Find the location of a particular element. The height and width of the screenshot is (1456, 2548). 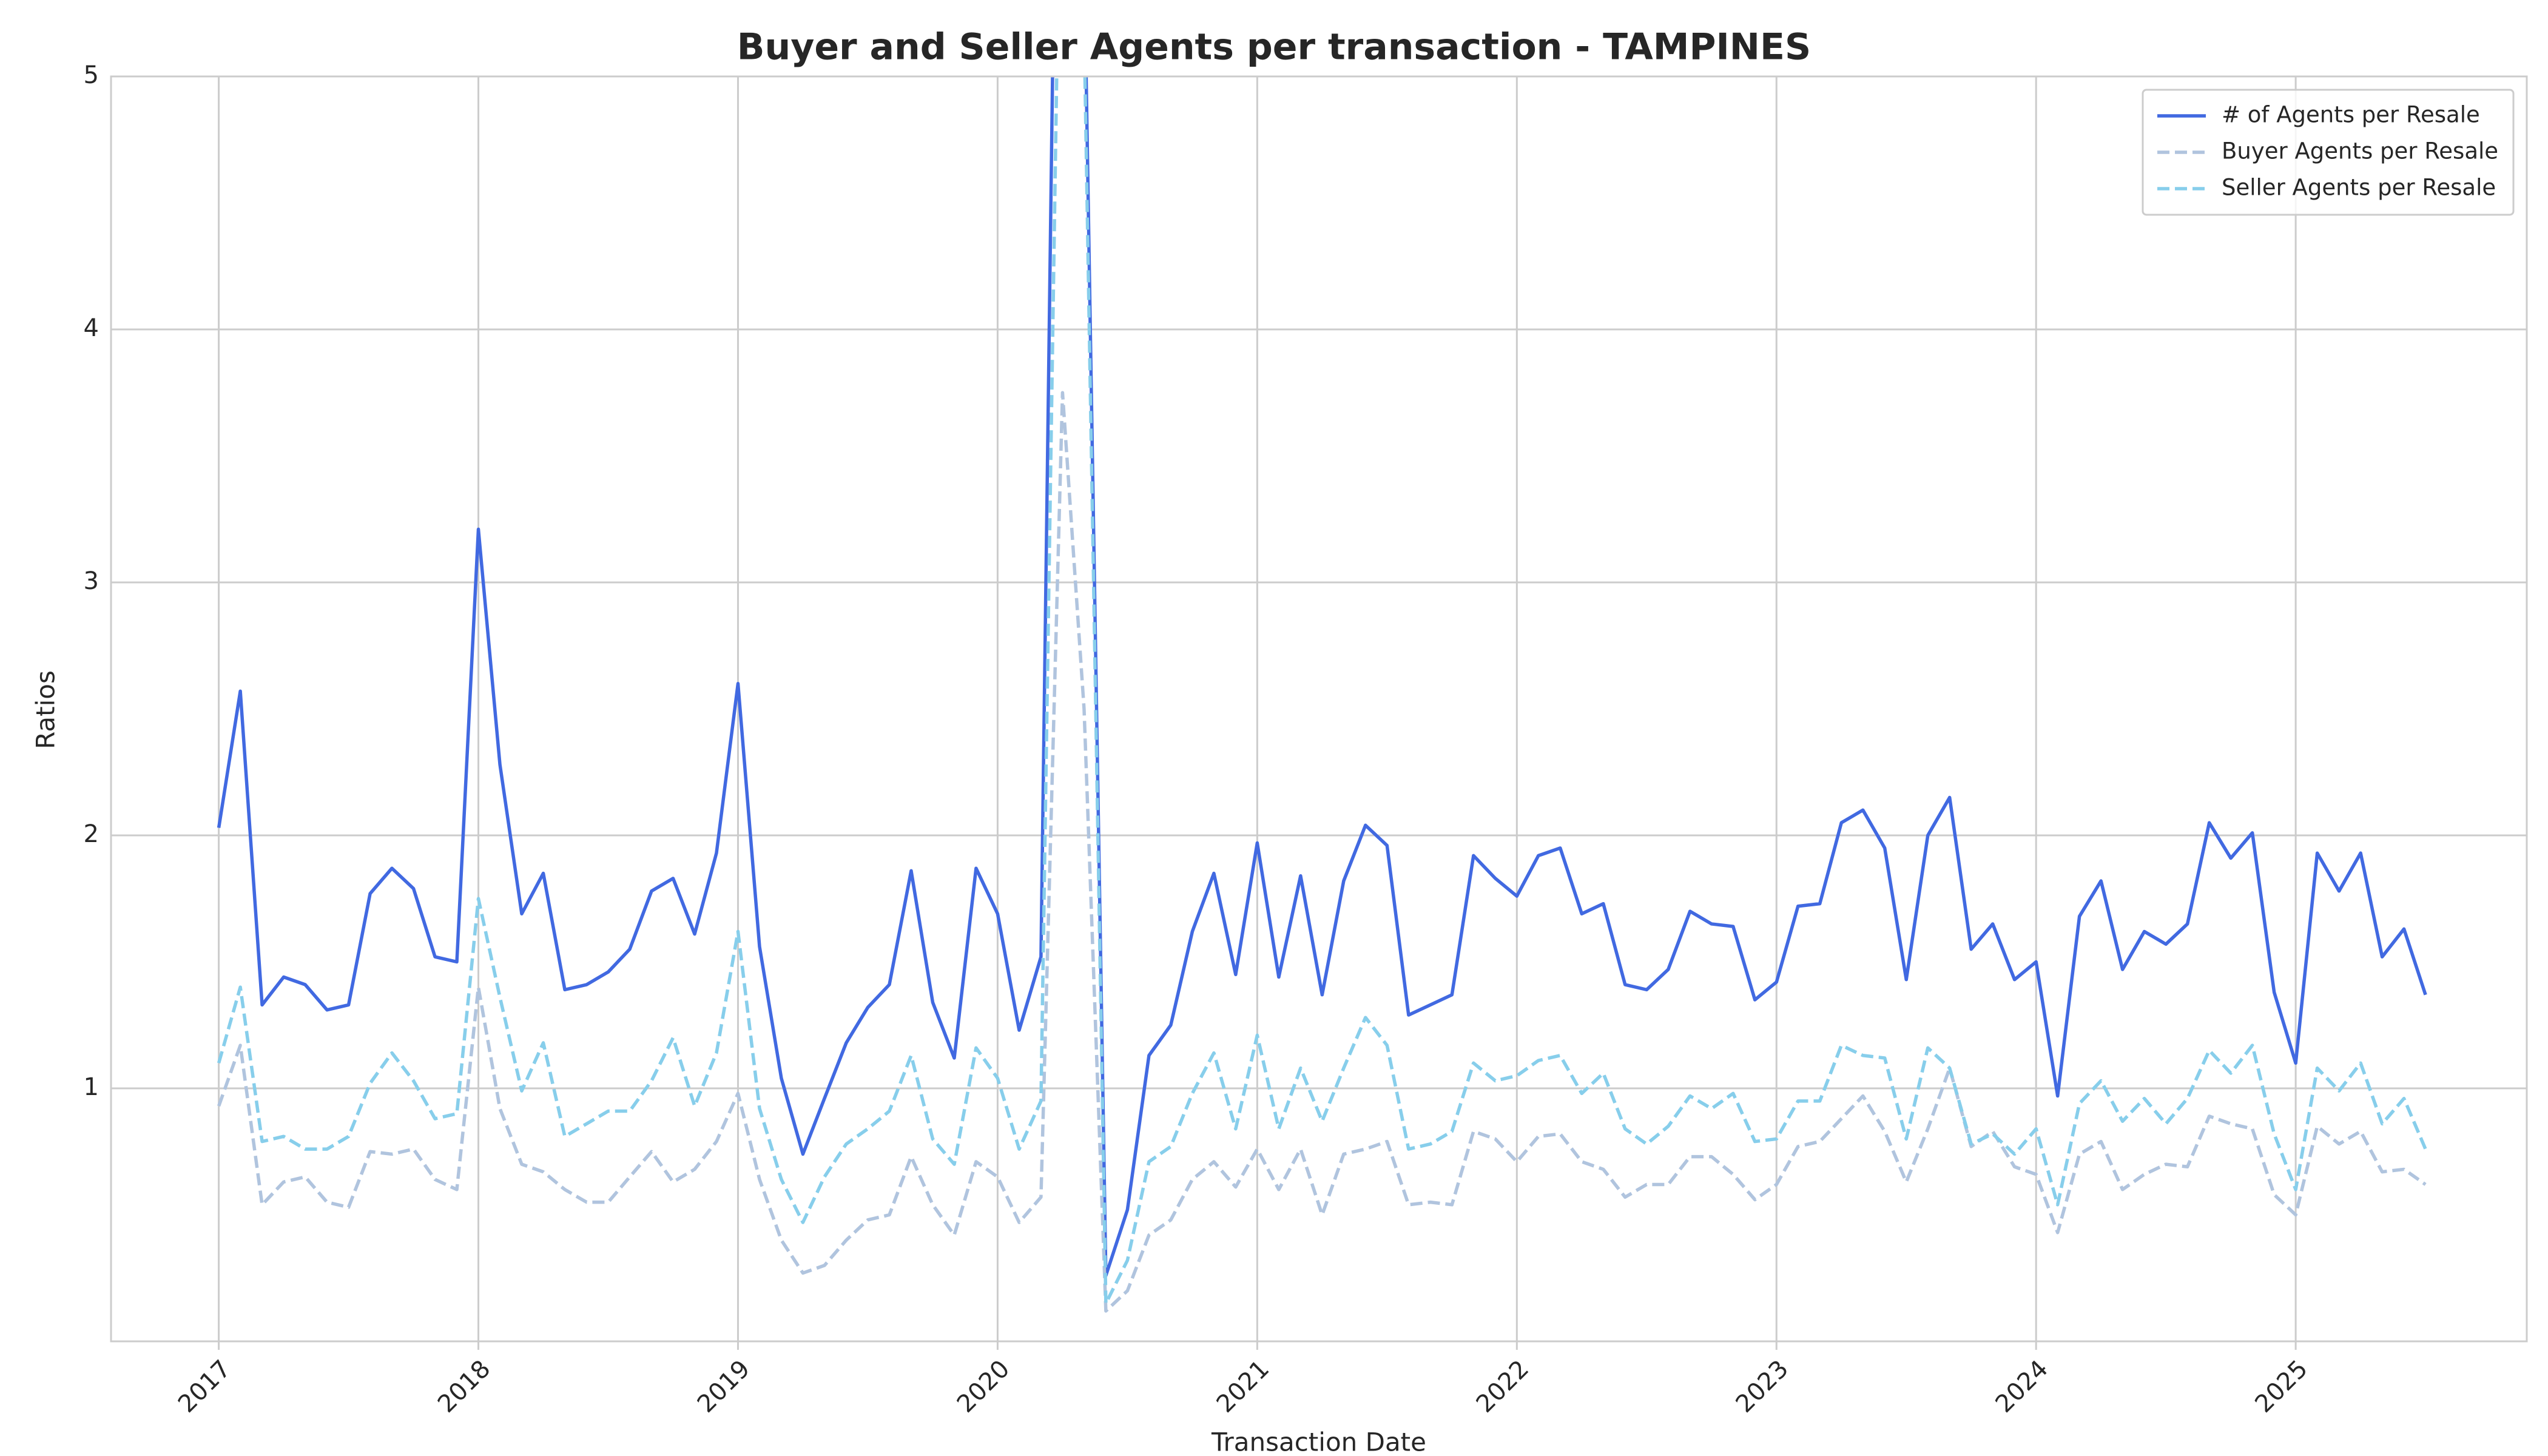

legend-box is located at coordinates (2328, 152).